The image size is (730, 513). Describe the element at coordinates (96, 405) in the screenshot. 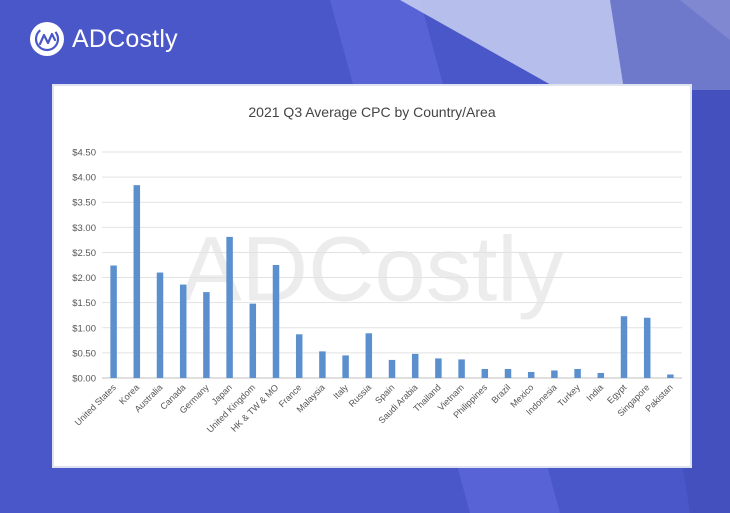

I see `x-tick-label: United States` at that location.